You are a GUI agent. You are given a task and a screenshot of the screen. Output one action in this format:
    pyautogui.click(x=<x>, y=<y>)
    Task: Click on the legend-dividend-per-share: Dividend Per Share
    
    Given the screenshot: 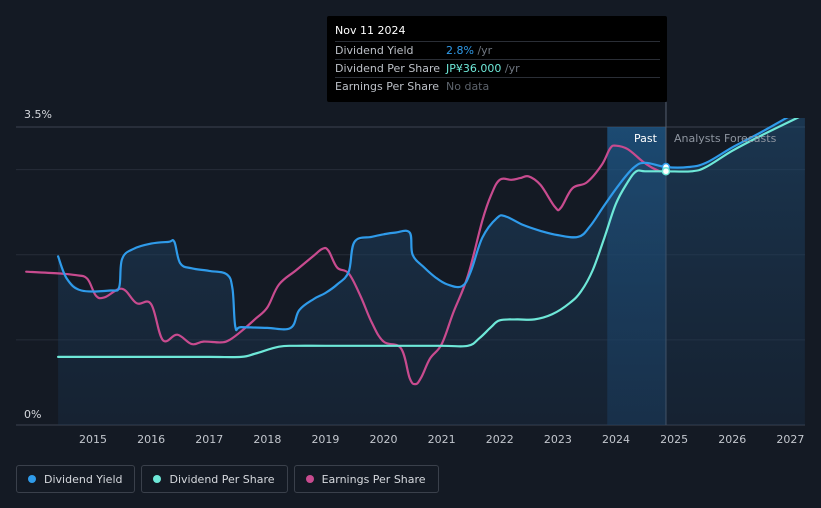 What is the action you would take?
    pyautogui.click(x=214, y=479)
    